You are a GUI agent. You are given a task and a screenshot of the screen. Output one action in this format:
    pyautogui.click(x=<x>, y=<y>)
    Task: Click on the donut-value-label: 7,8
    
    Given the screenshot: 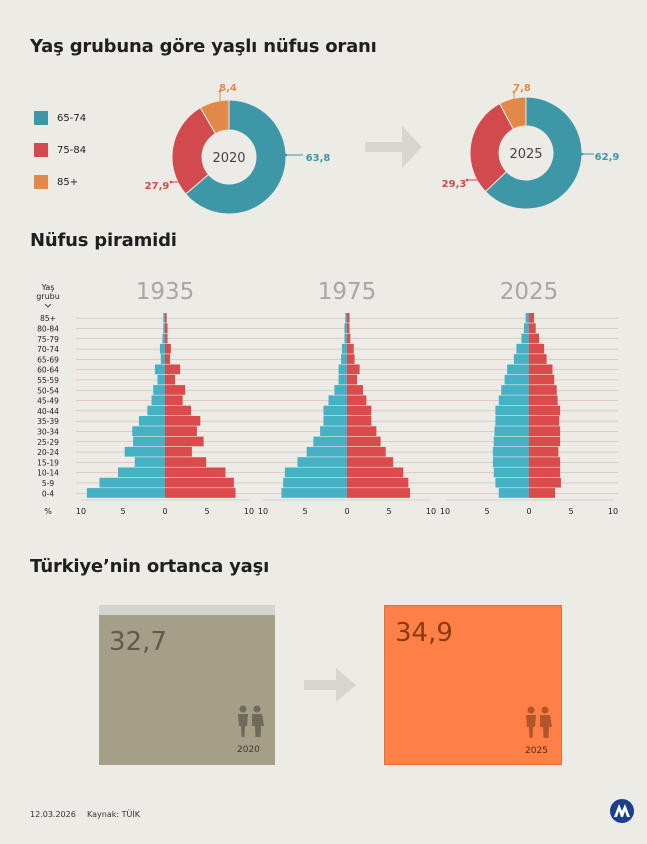 What is the action you would take?
    pyautogui.click(x=522, y=88)
    